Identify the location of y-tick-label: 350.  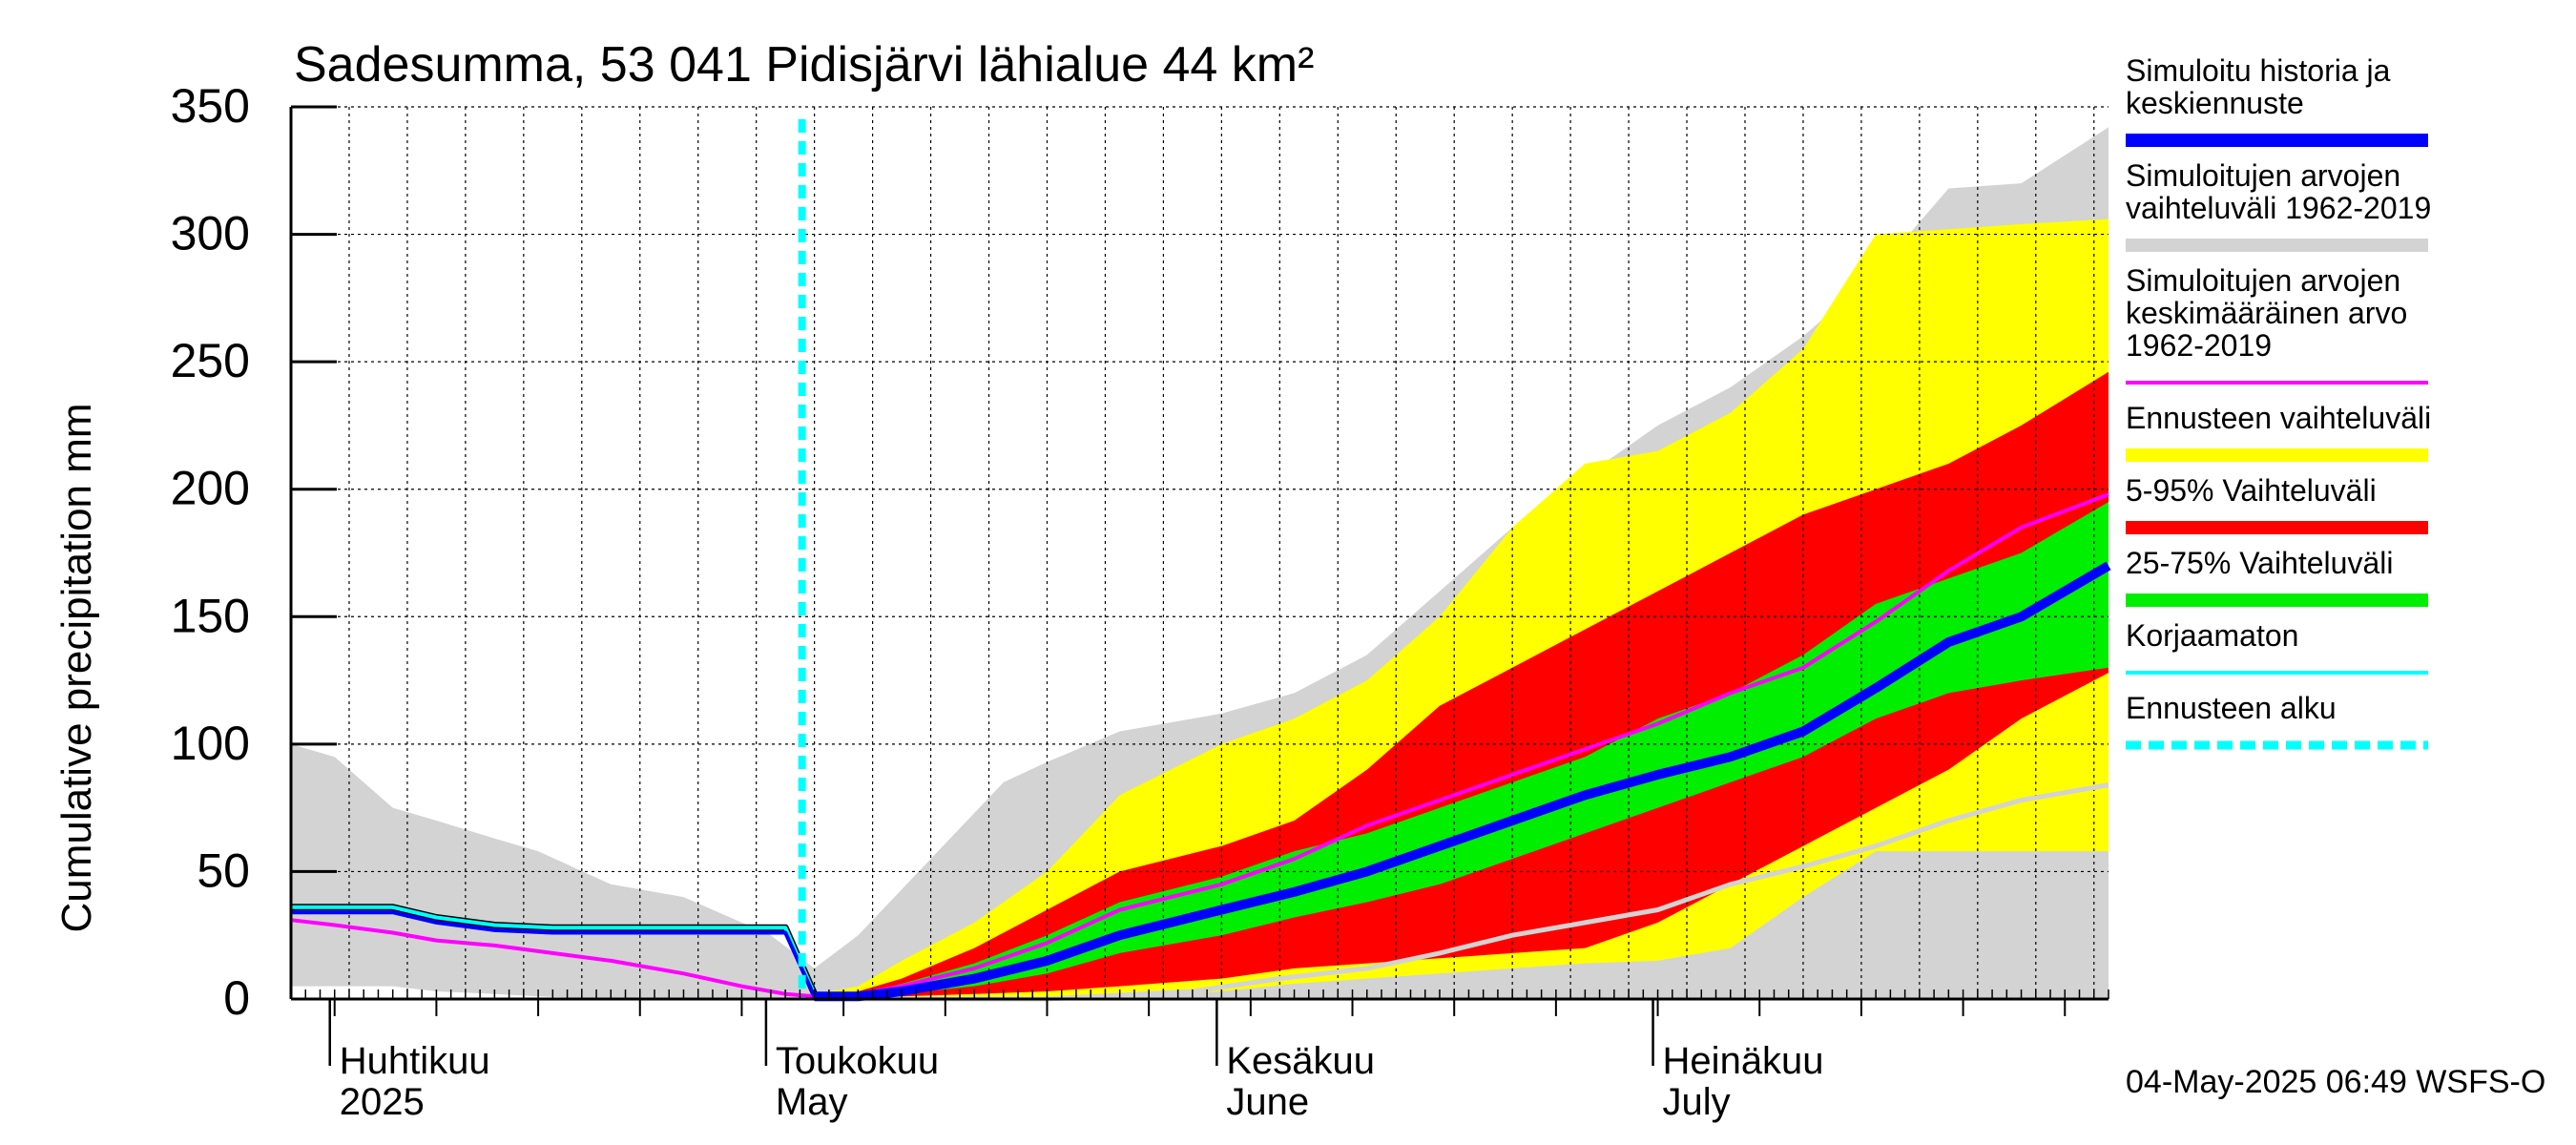
(210, 106).